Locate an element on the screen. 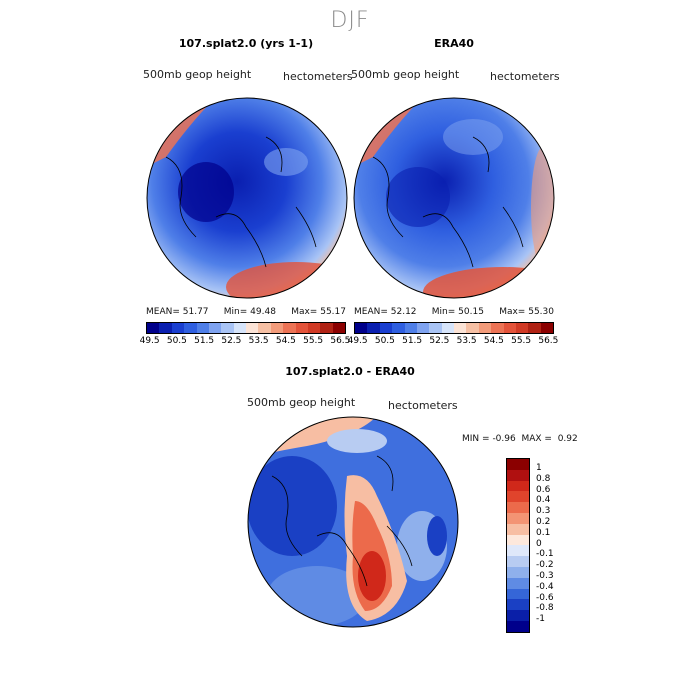 The height and width of the screenshot is (700, 700). diff-colorbar-tick-label: -0.8 is located at coordinates (545, 608).